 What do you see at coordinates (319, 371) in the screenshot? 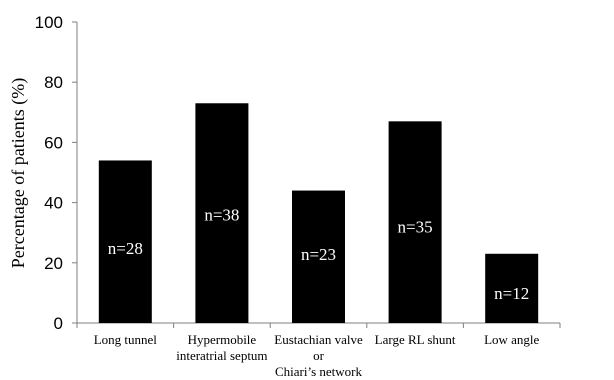
I see `x-tick-label-line: Chiari’s network` at bounding box center [319, 371].